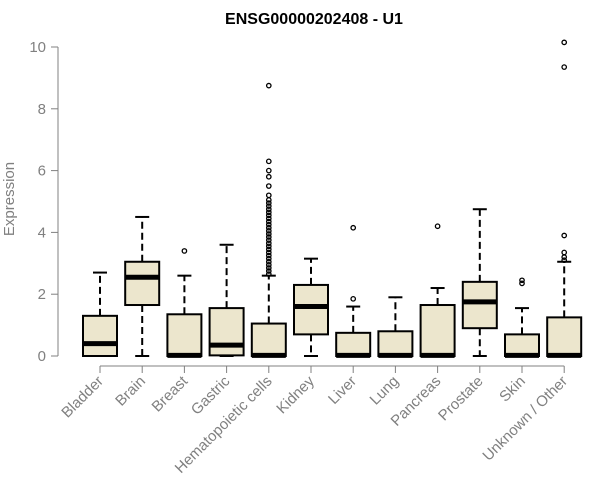  I want to click on box-unknown-other, so click(564, 198).